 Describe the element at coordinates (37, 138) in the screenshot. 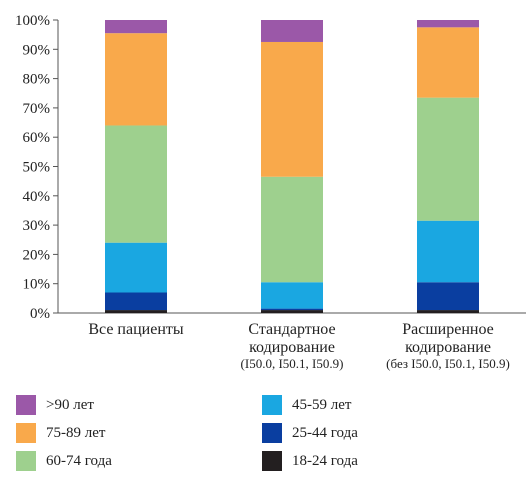

I see `y-tick-label: 60%` at that location.